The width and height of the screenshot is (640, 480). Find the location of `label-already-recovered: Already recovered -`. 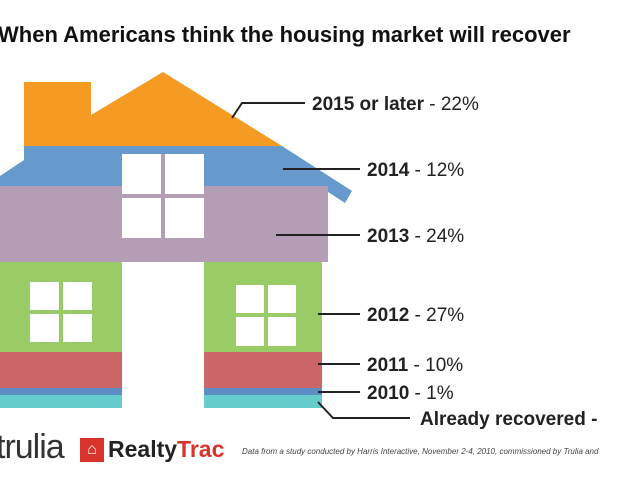

label-already-recovered: Already recovered - is located at coordinates (508, 419).